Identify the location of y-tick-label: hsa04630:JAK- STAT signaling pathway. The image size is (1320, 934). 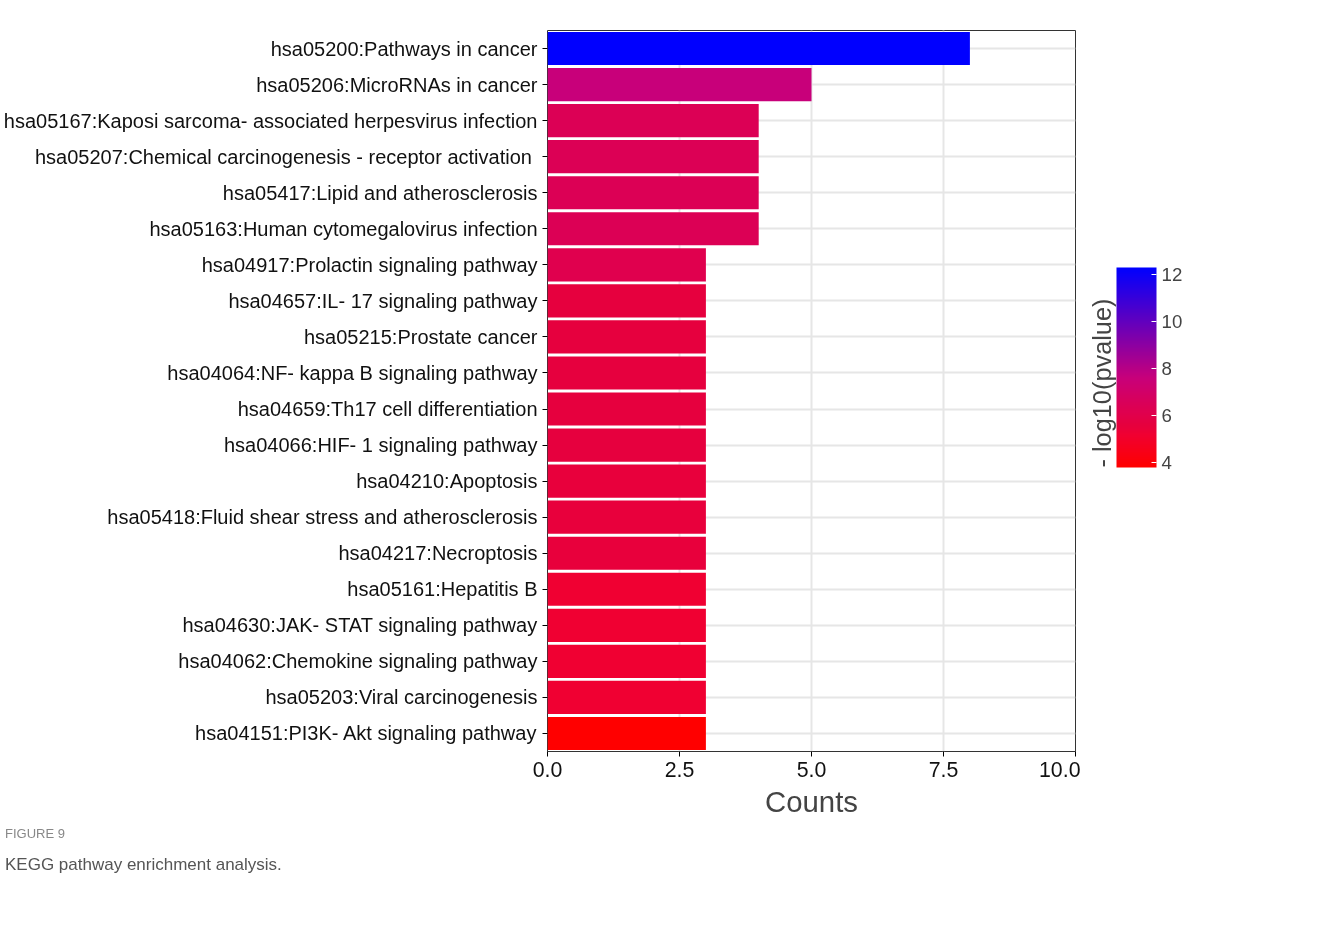
(360, 625).